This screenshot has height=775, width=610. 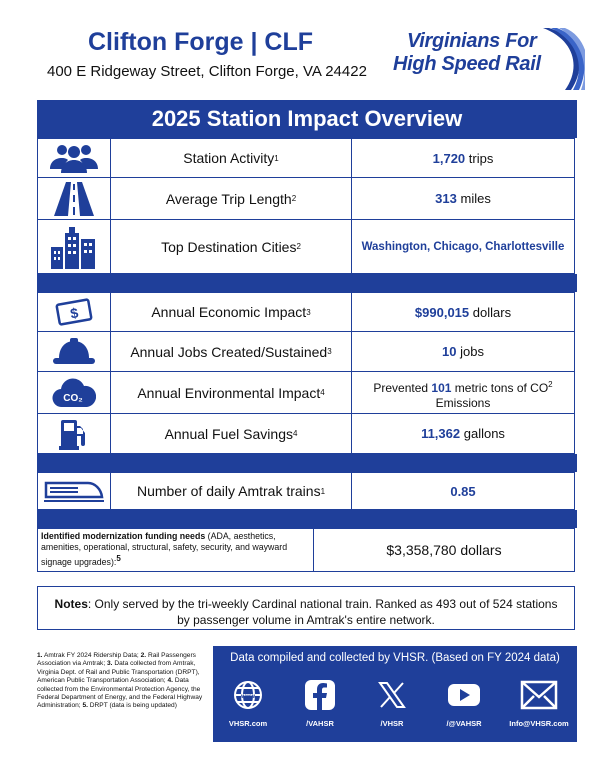 I want to click on svg-text: www, so click(x=247, y=697).